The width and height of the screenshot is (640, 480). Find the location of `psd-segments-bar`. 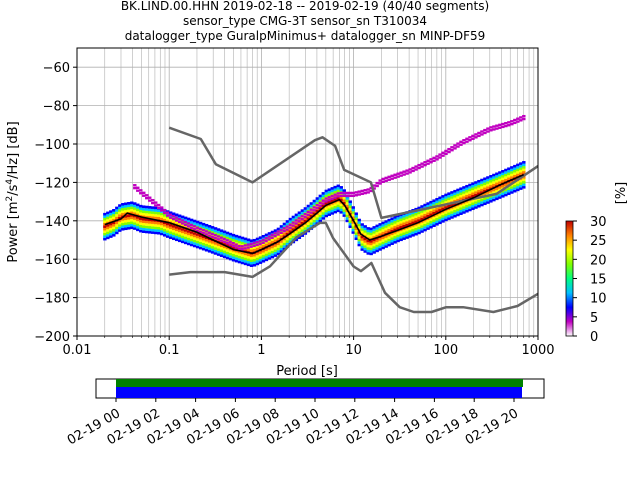

psd-segments-bar is located at coordinates (319, 392).